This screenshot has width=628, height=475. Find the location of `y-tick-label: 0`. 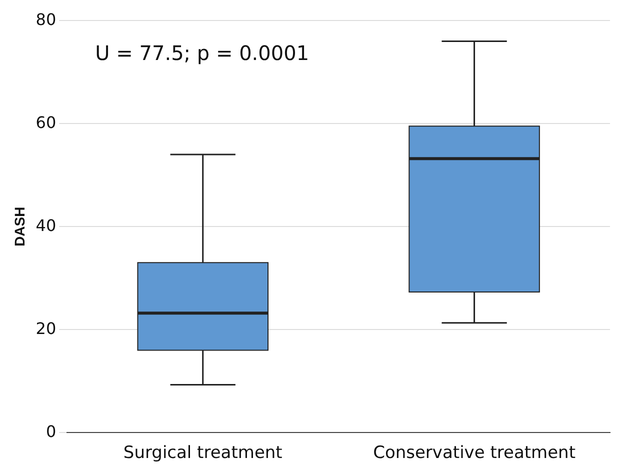

y-tick-label: 0 is located at coordinates (51, 431).